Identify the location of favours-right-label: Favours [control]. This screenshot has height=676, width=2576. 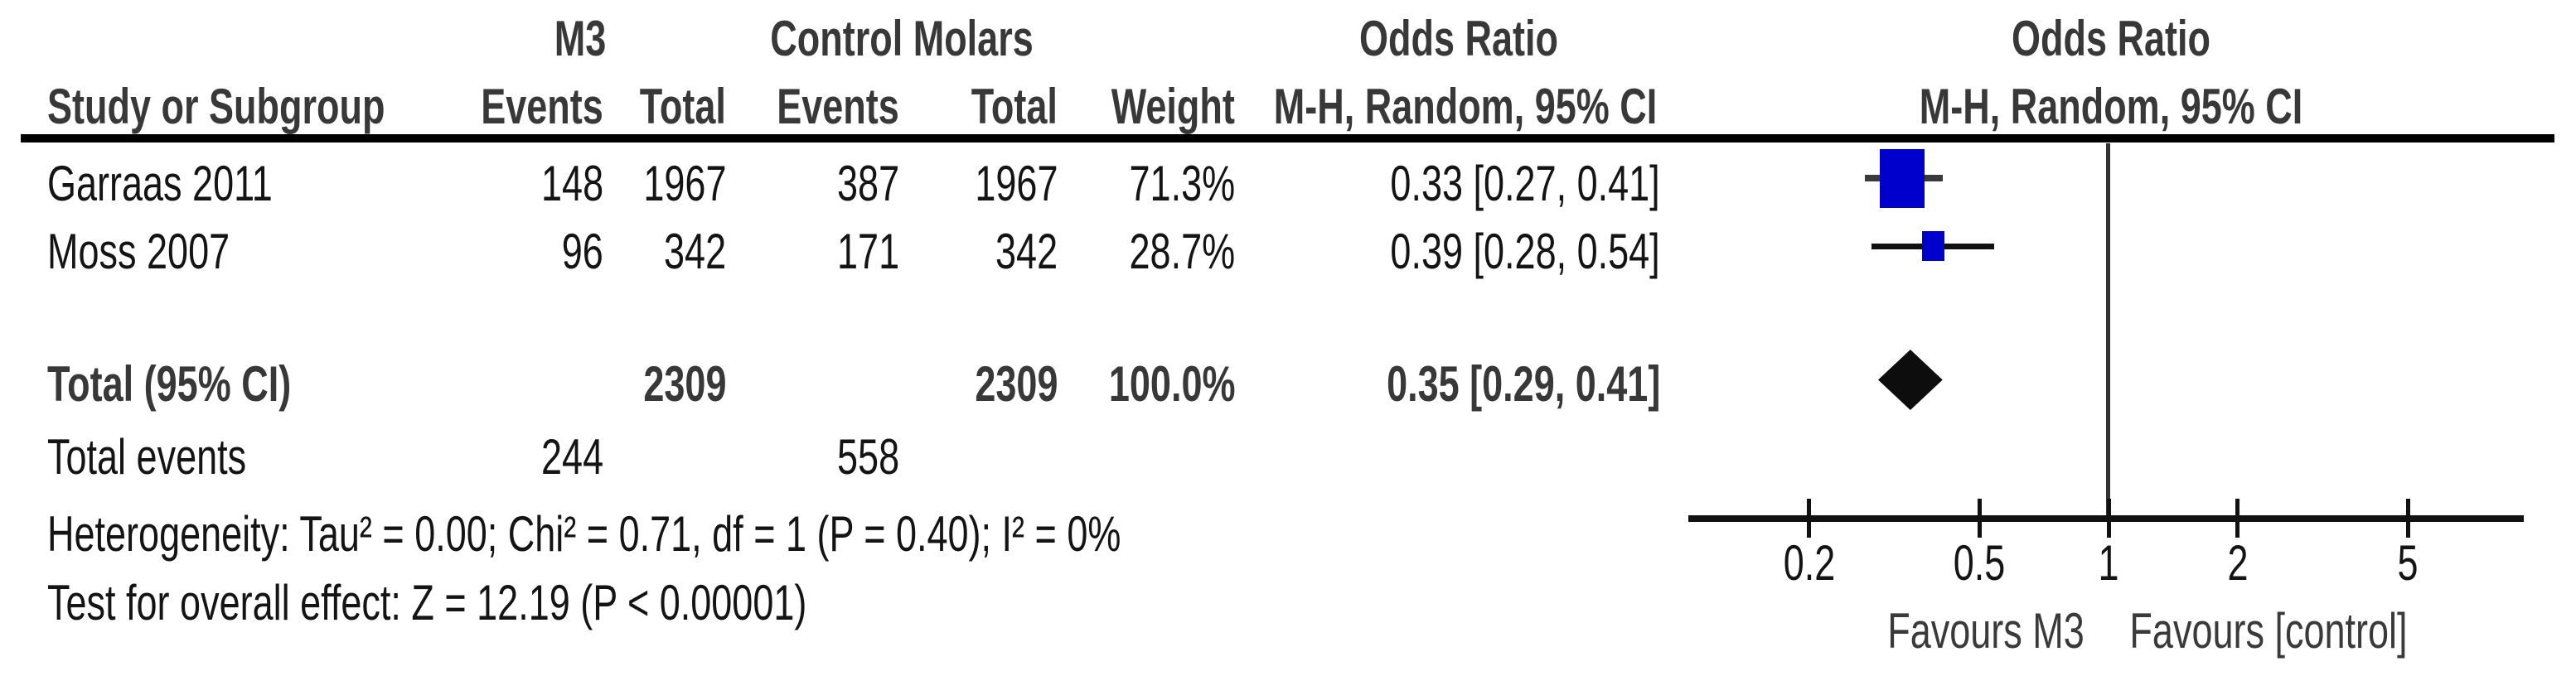
(2268, 631).